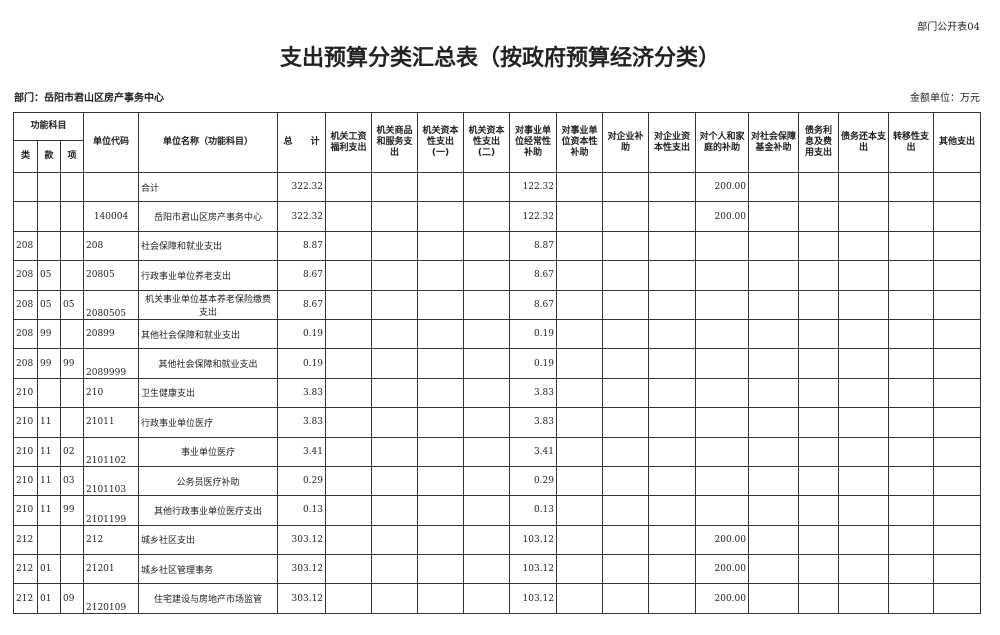  I want to click on cell-xiang: 03, so click(72, 481).